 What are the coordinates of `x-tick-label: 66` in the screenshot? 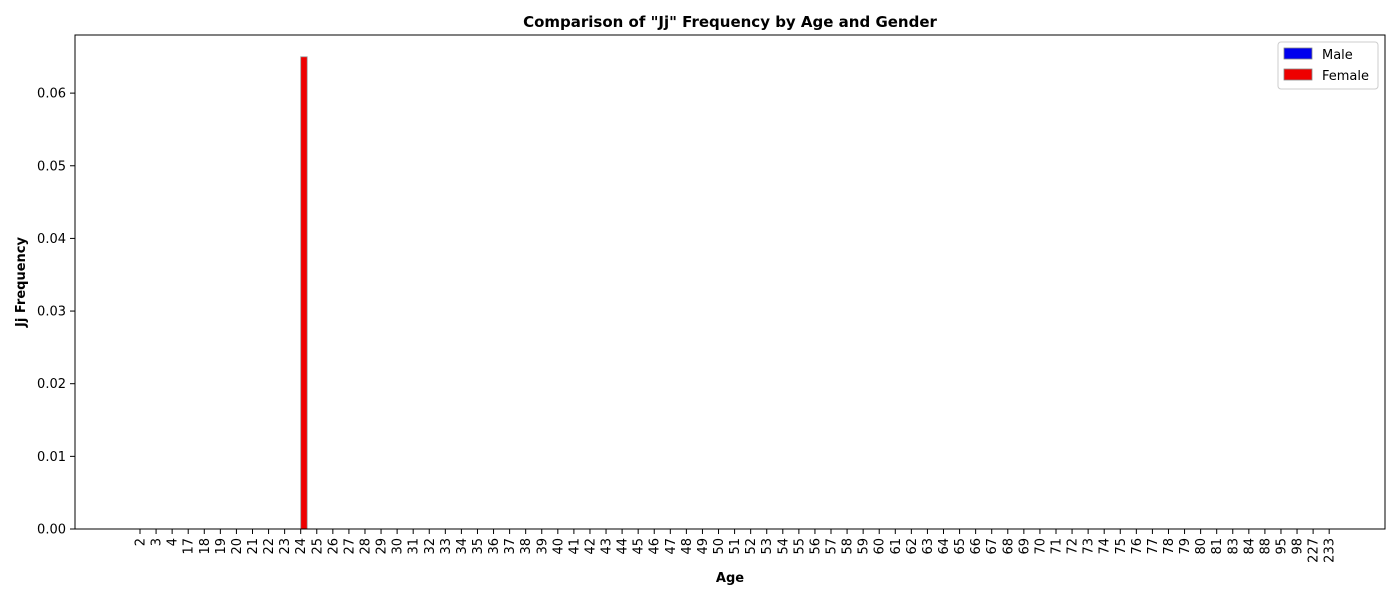 It's located at (976, 546).